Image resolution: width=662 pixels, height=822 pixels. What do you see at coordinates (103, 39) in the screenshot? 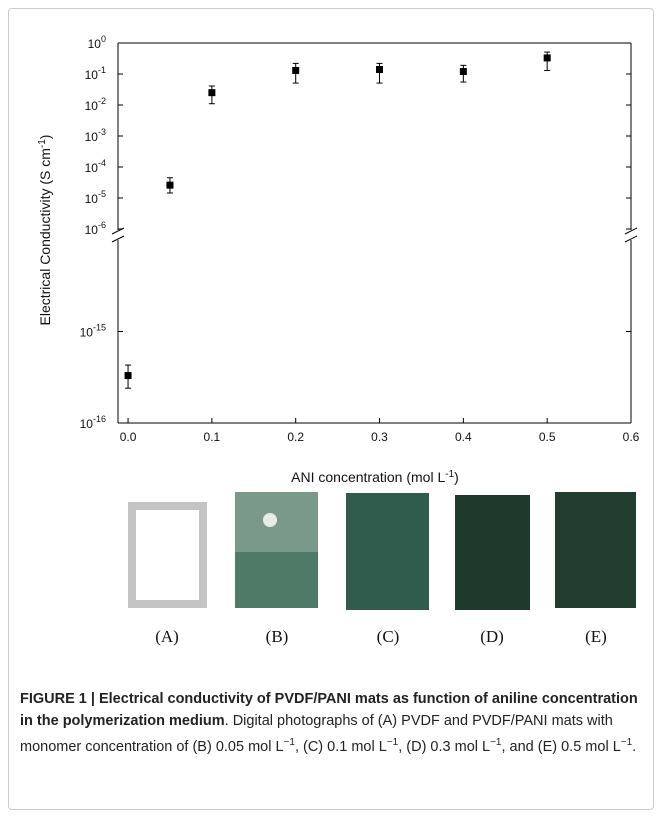
I see `y-tick-exponent: 0` at bounding box center [103, 39].